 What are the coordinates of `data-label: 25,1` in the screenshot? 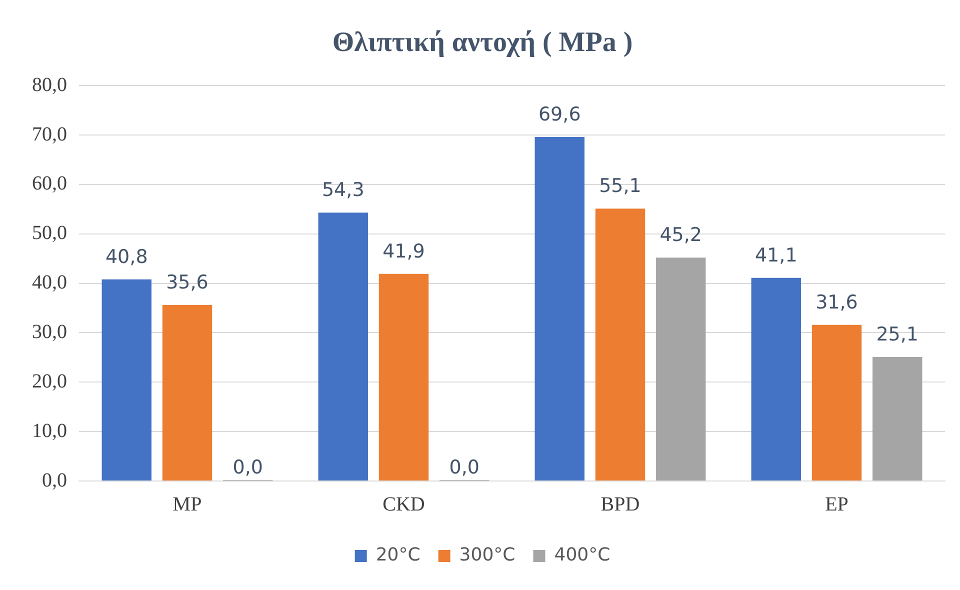 It's located at (897, 334).